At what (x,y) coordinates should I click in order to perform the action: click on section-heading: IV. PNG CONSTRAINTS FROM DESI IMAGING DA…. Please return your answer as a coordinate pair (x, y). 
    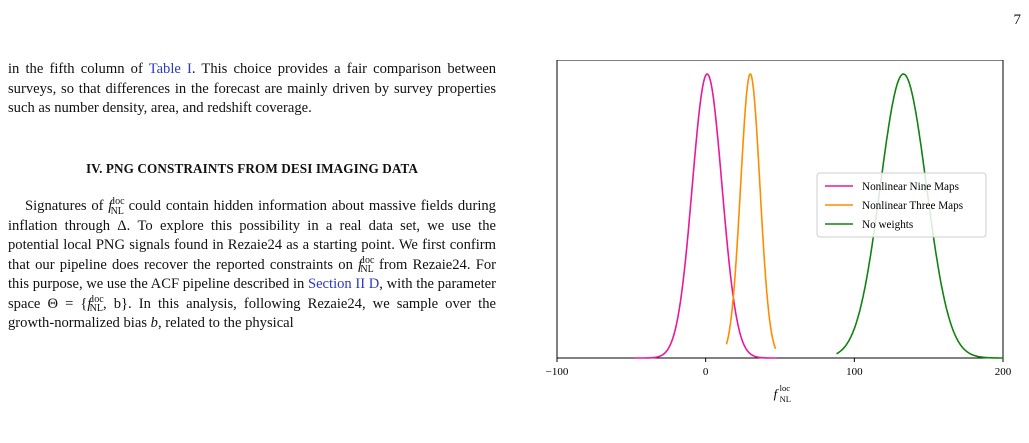
    Looking at the image, I should click on (252, 168).